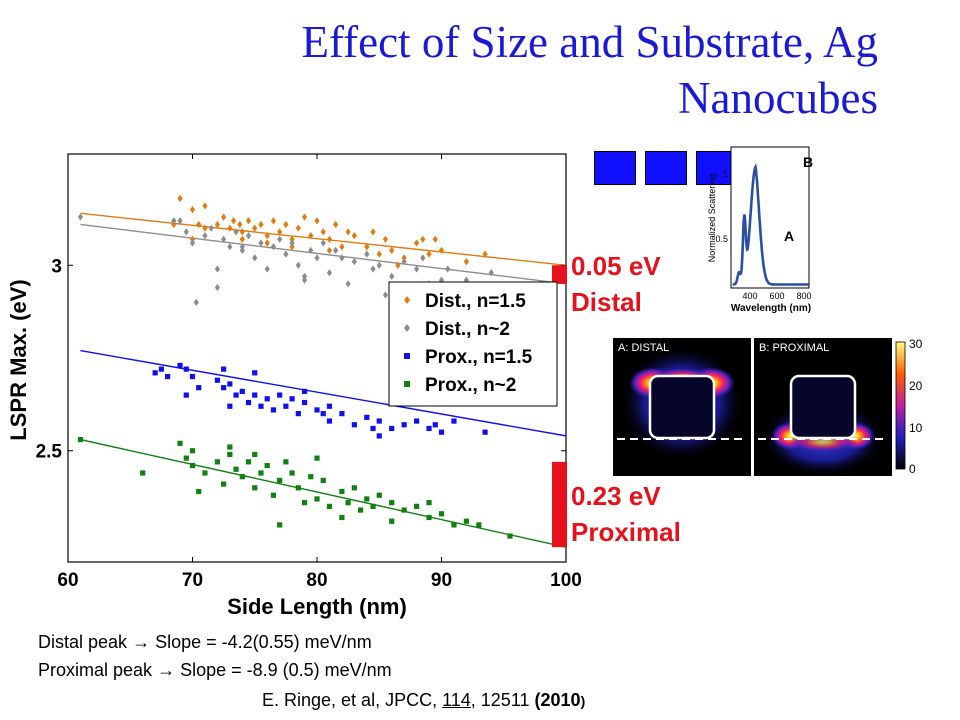 This screenshot has height=720, width=960. Describe the element at coordinates (475, 301) in the screenshot. I see `legend-entry-0: Dist., n=1.5` at that location.